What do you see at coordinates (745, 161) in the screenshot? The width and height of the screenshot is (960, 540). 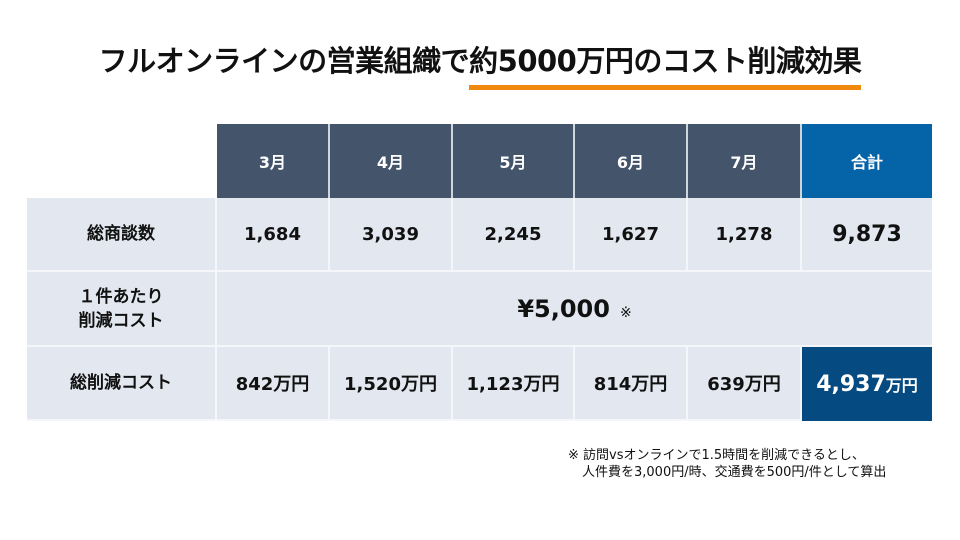 I see `column-header-july: 7月` at bounding box center [745, 161].